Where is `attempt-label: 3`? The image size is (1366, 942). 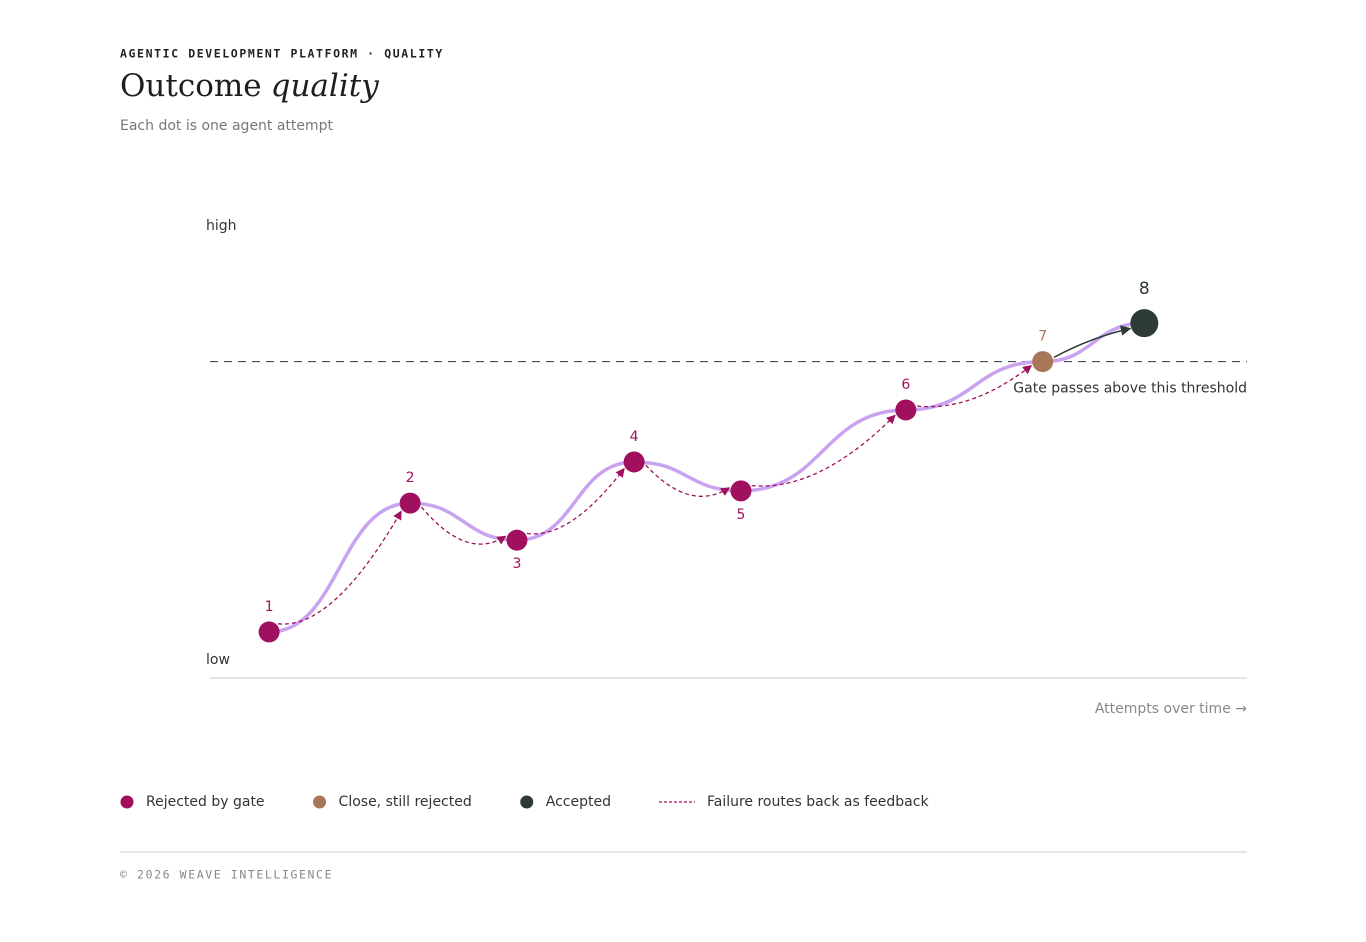
attempt-label: 3 is located at coordinates (516, 564).